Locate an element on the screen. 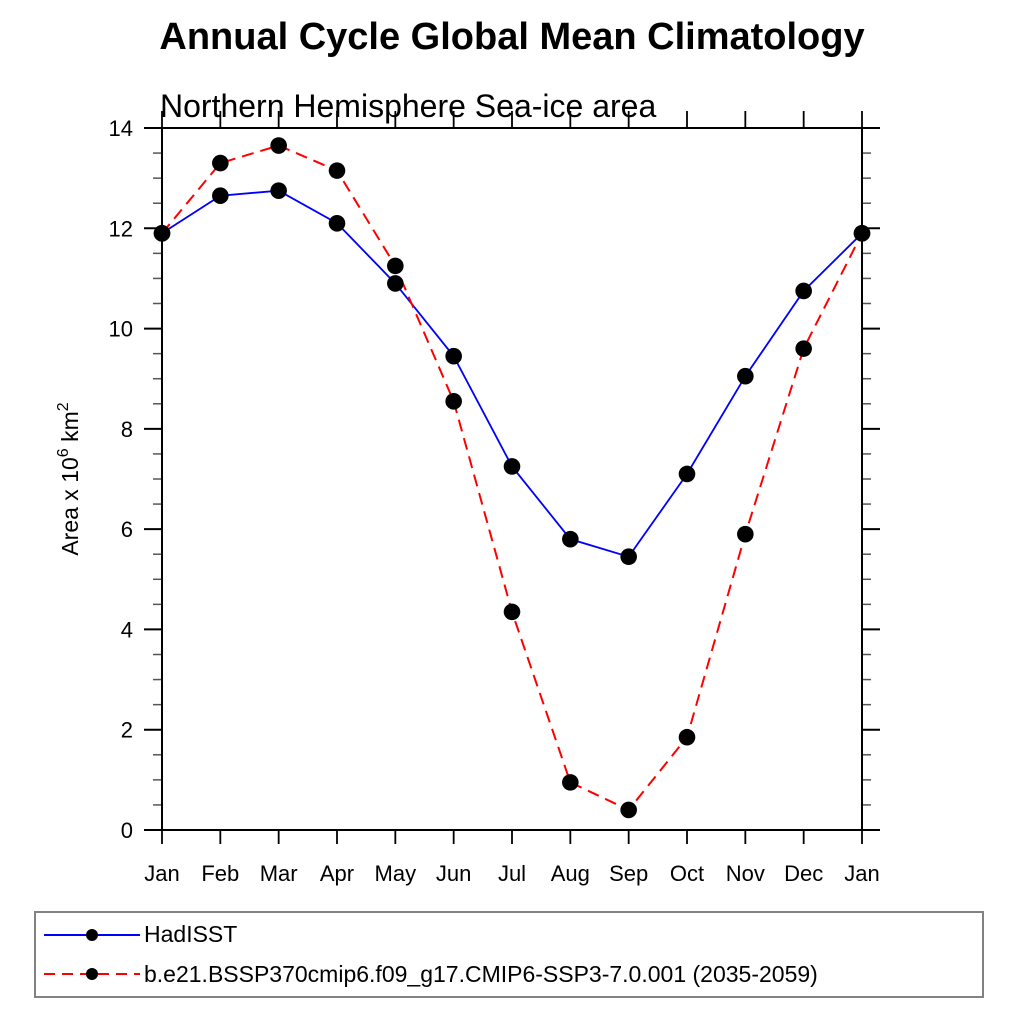 This screenshot has width=1024, height=1024. x-tick-label: Sep is located at coordinates (628, 873).